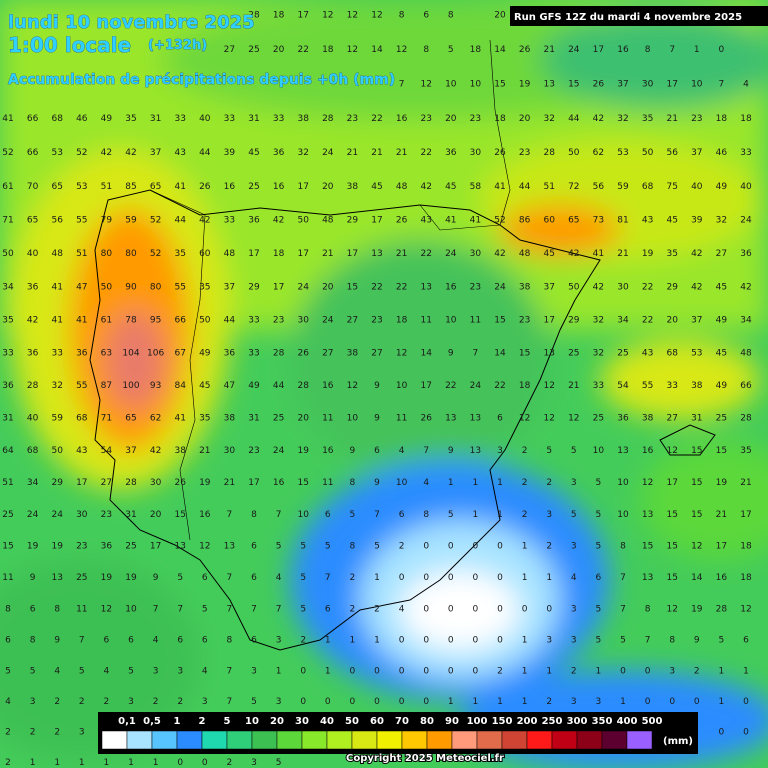  What do you see at coordinates (130, 419) in the screenshot?
I see `grid-value: 65` at bounding box center [130, 419].